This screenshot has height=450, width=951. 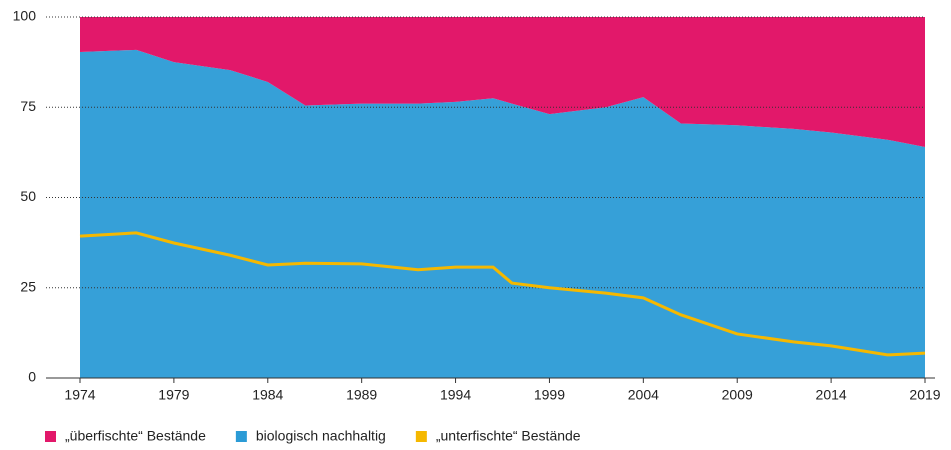 What do you see at coordinates (267, 395) in the screenshot?
I see `x-tick-label: 1984` at bounding box center [267, 395].